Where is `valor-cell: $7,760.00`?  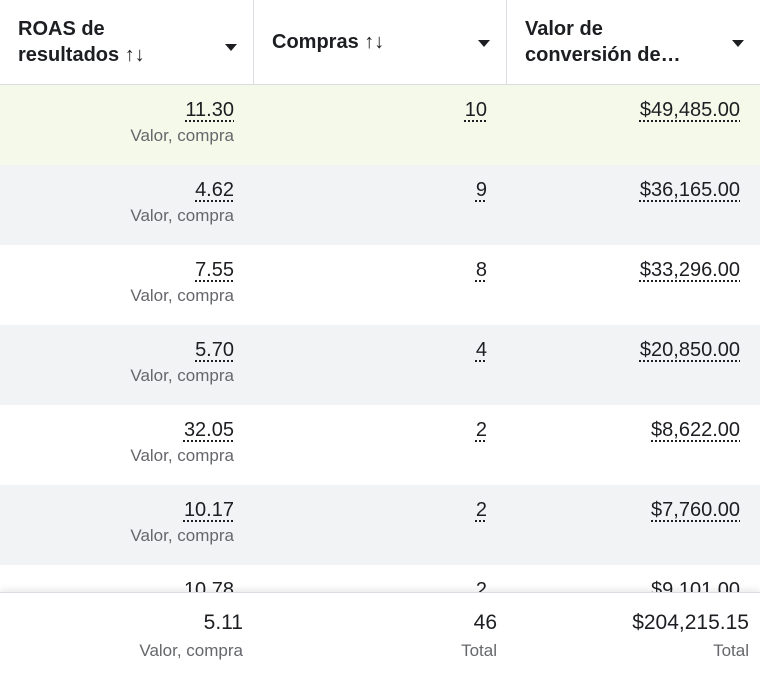 valor-cell: $7,760.00 is located at coordinates (633, 525).